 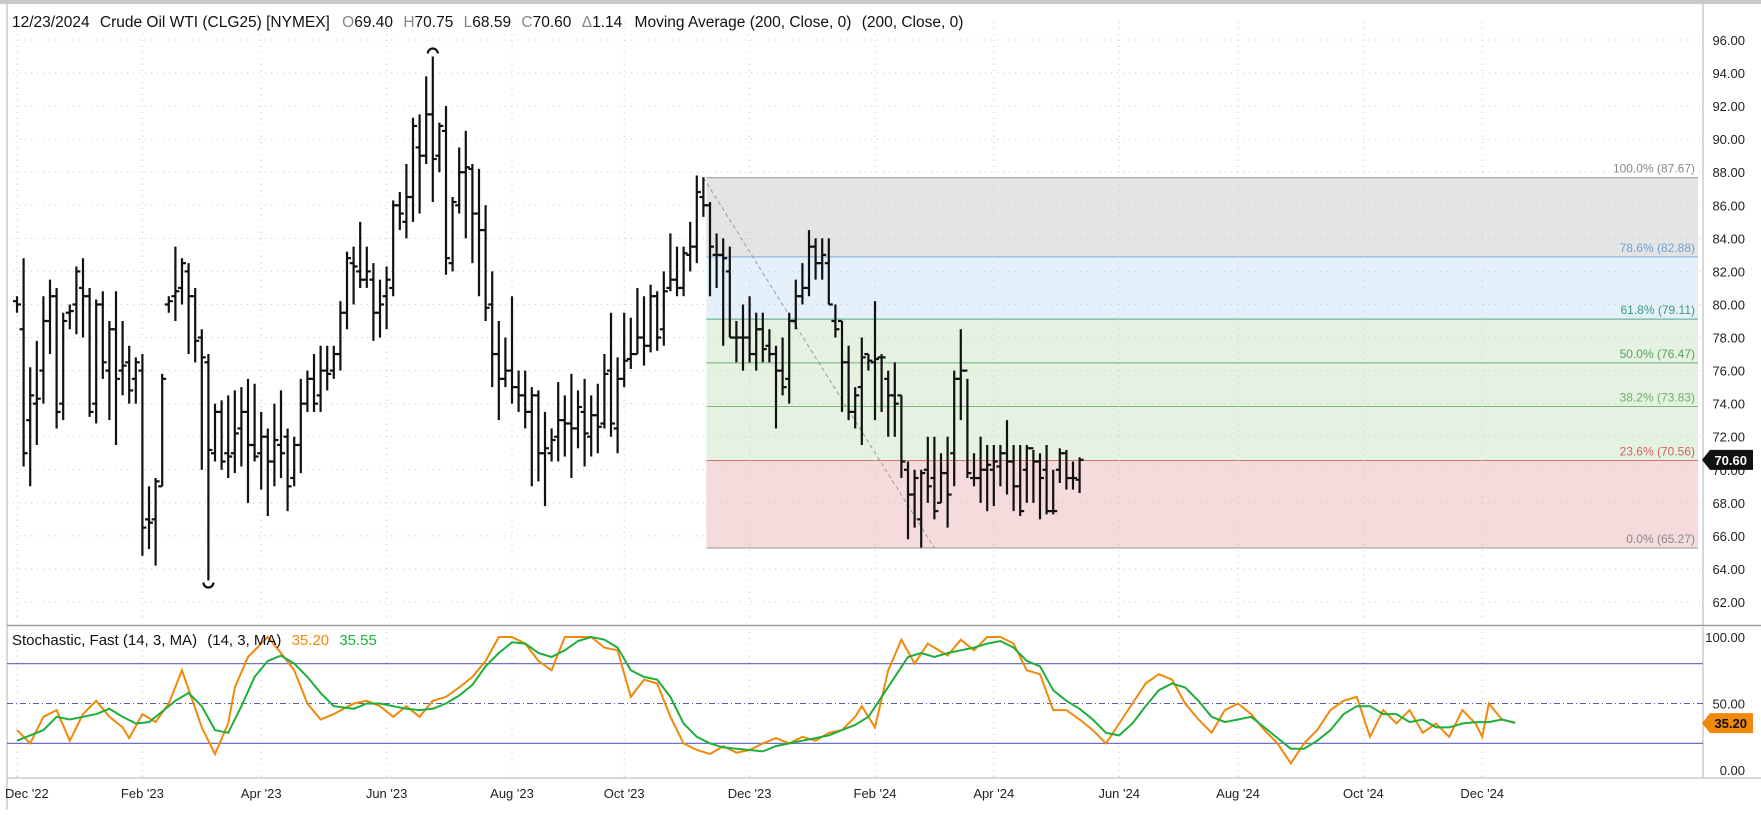 What do you see at coordinates (1660, 539) in the screenshot?
I see `fib-level-label: 0.0% (65.27)` at bounding box center [1660, 539].